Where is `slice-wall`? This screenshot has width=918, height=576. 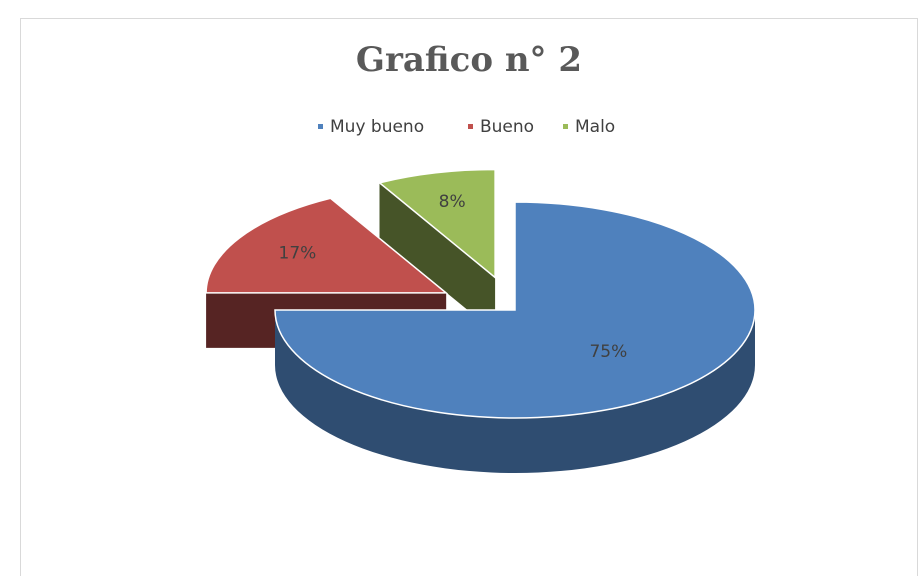
slice-wall is located at coordinates (437, 257).